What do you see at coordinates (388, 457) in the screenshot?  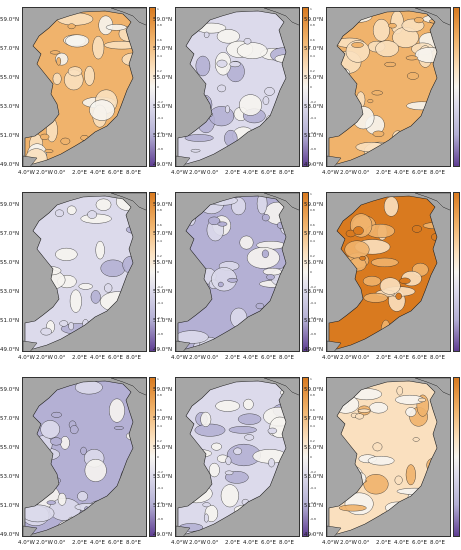 I see `map-panel-r3c3` at bounding box center [388, 457].